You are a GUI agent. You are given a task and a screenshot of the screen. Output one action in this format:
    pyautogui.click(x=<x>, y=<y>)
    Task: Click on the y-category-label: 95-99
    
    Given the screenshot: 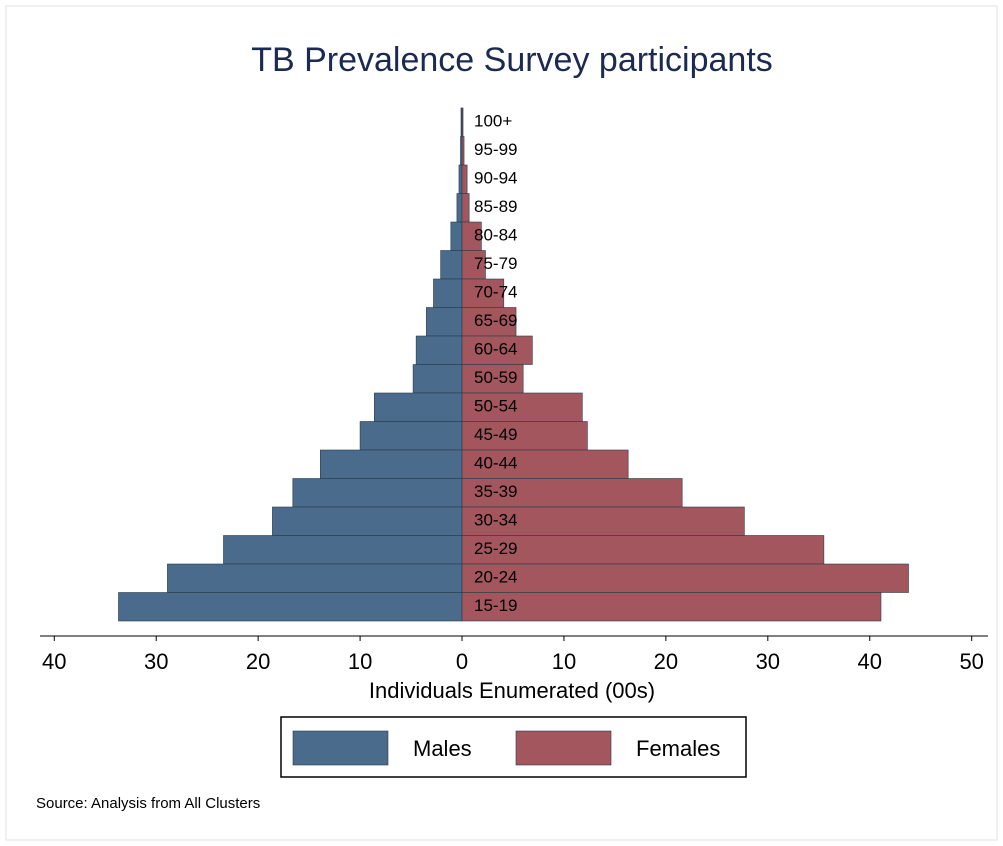 What is the action you would take?
    pyautogui.click(x=495, y=149)
    